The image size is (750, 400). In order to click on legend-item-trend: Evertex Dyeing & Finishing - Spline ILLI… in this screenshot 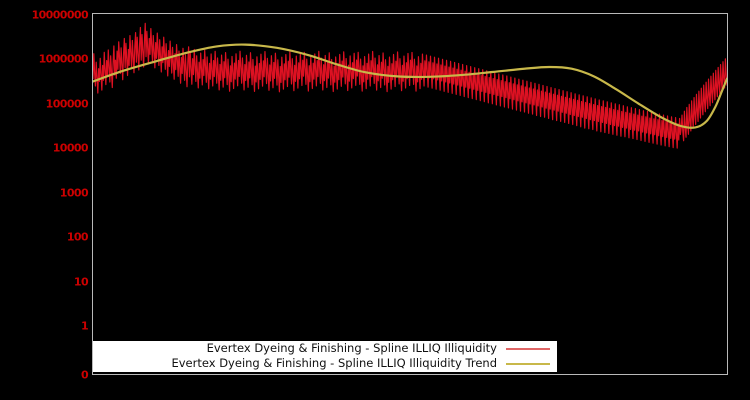, I will do `click(325, 364)`.